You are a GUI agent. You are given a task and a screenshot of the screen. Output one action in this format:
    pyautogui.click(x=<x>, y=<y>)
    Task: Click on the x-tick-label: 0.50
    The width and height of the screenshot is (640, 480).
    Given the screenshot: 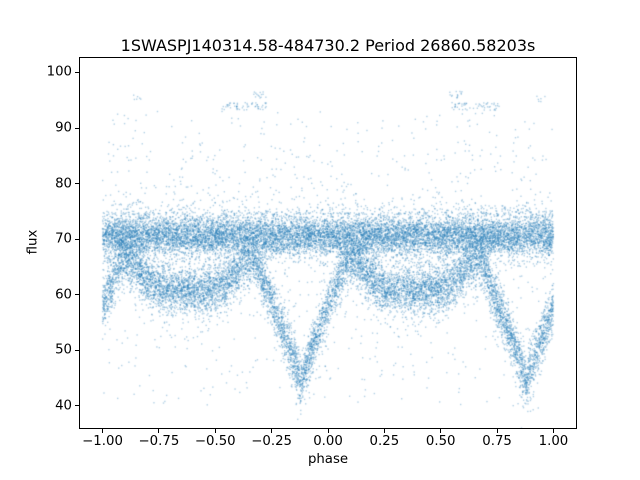 What is the action you would take?
    pyautogui.click(x=440, y=441)
    